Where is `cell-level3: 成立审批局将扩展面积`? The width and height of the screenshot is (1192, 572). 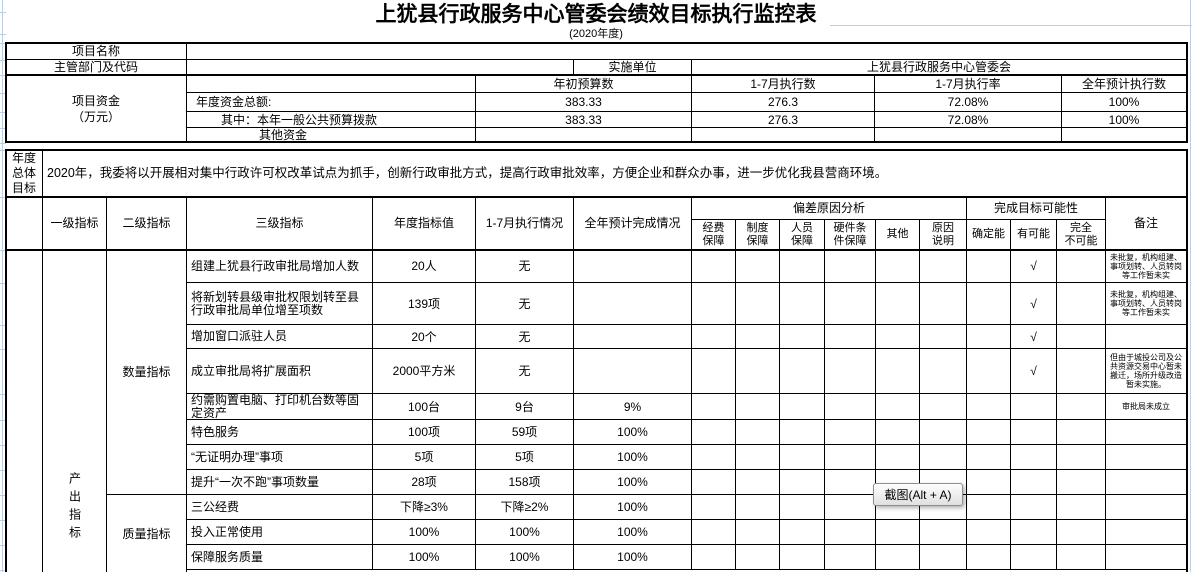 cell-level3: 成立审批局将扩展面积 is located at coordinates (280, 371).